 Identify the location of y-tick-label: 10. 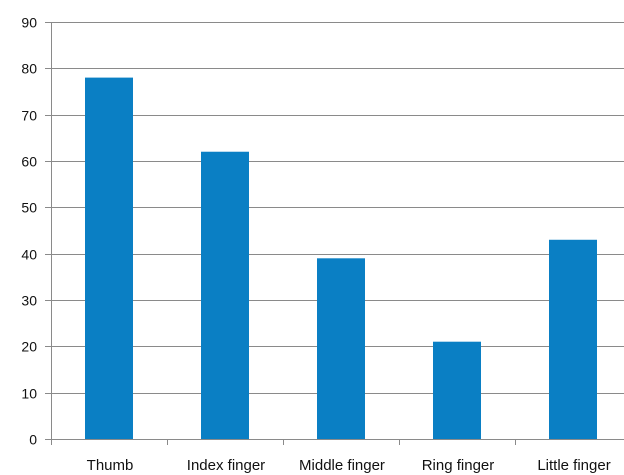
(29, 394).